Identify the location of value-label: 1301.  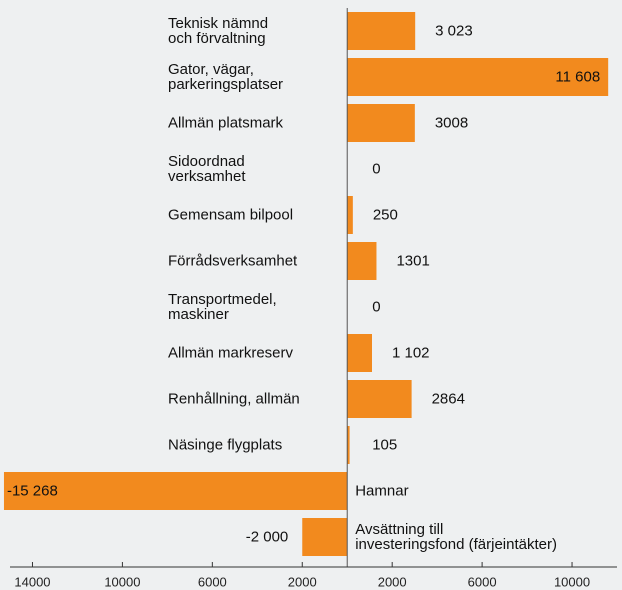
(413, 261).